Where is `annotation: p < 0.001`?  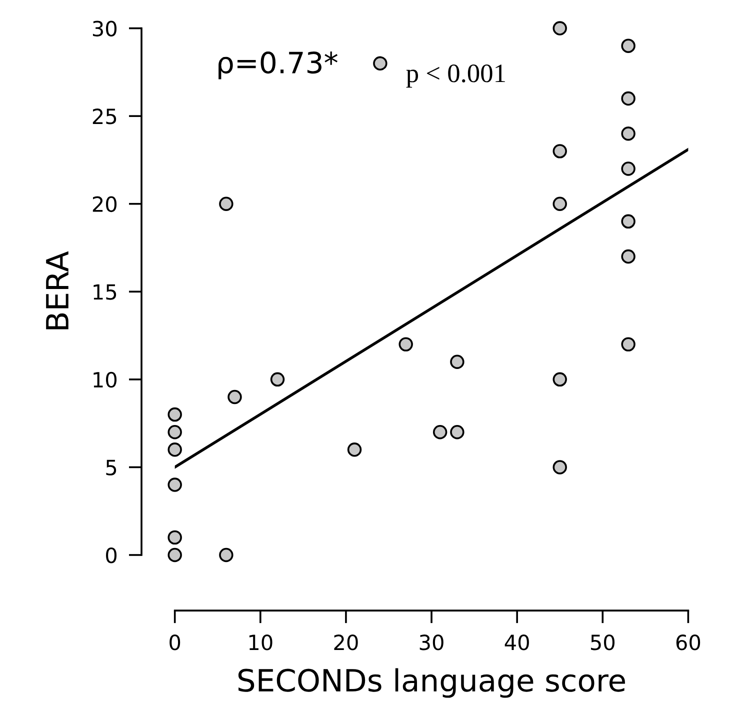 annotation: p < 0.001 is located at coordinates (455, 76).